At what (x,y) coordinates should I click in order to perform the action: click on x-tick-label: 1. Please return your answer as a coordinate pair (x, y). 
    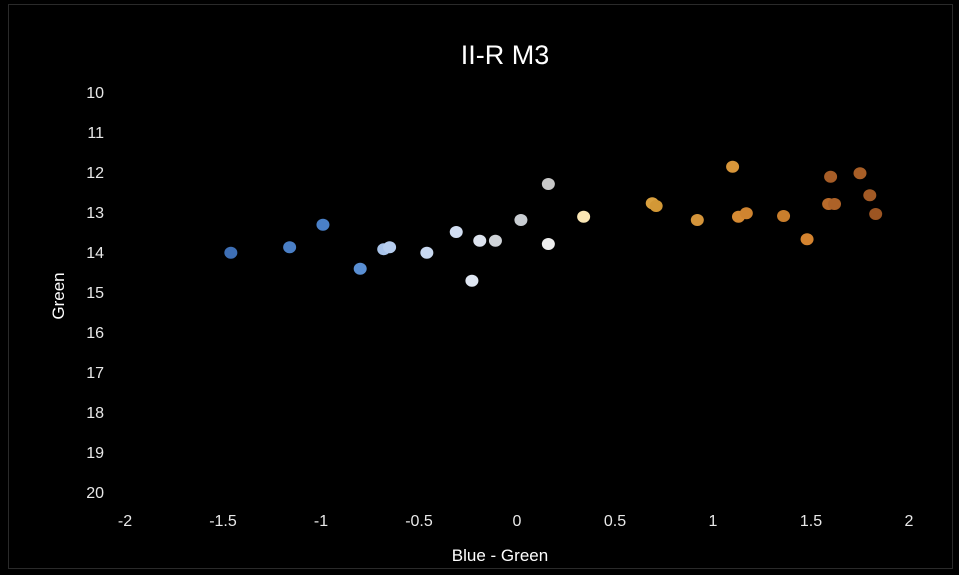
    Looking at the image, I should click on (713, 521).